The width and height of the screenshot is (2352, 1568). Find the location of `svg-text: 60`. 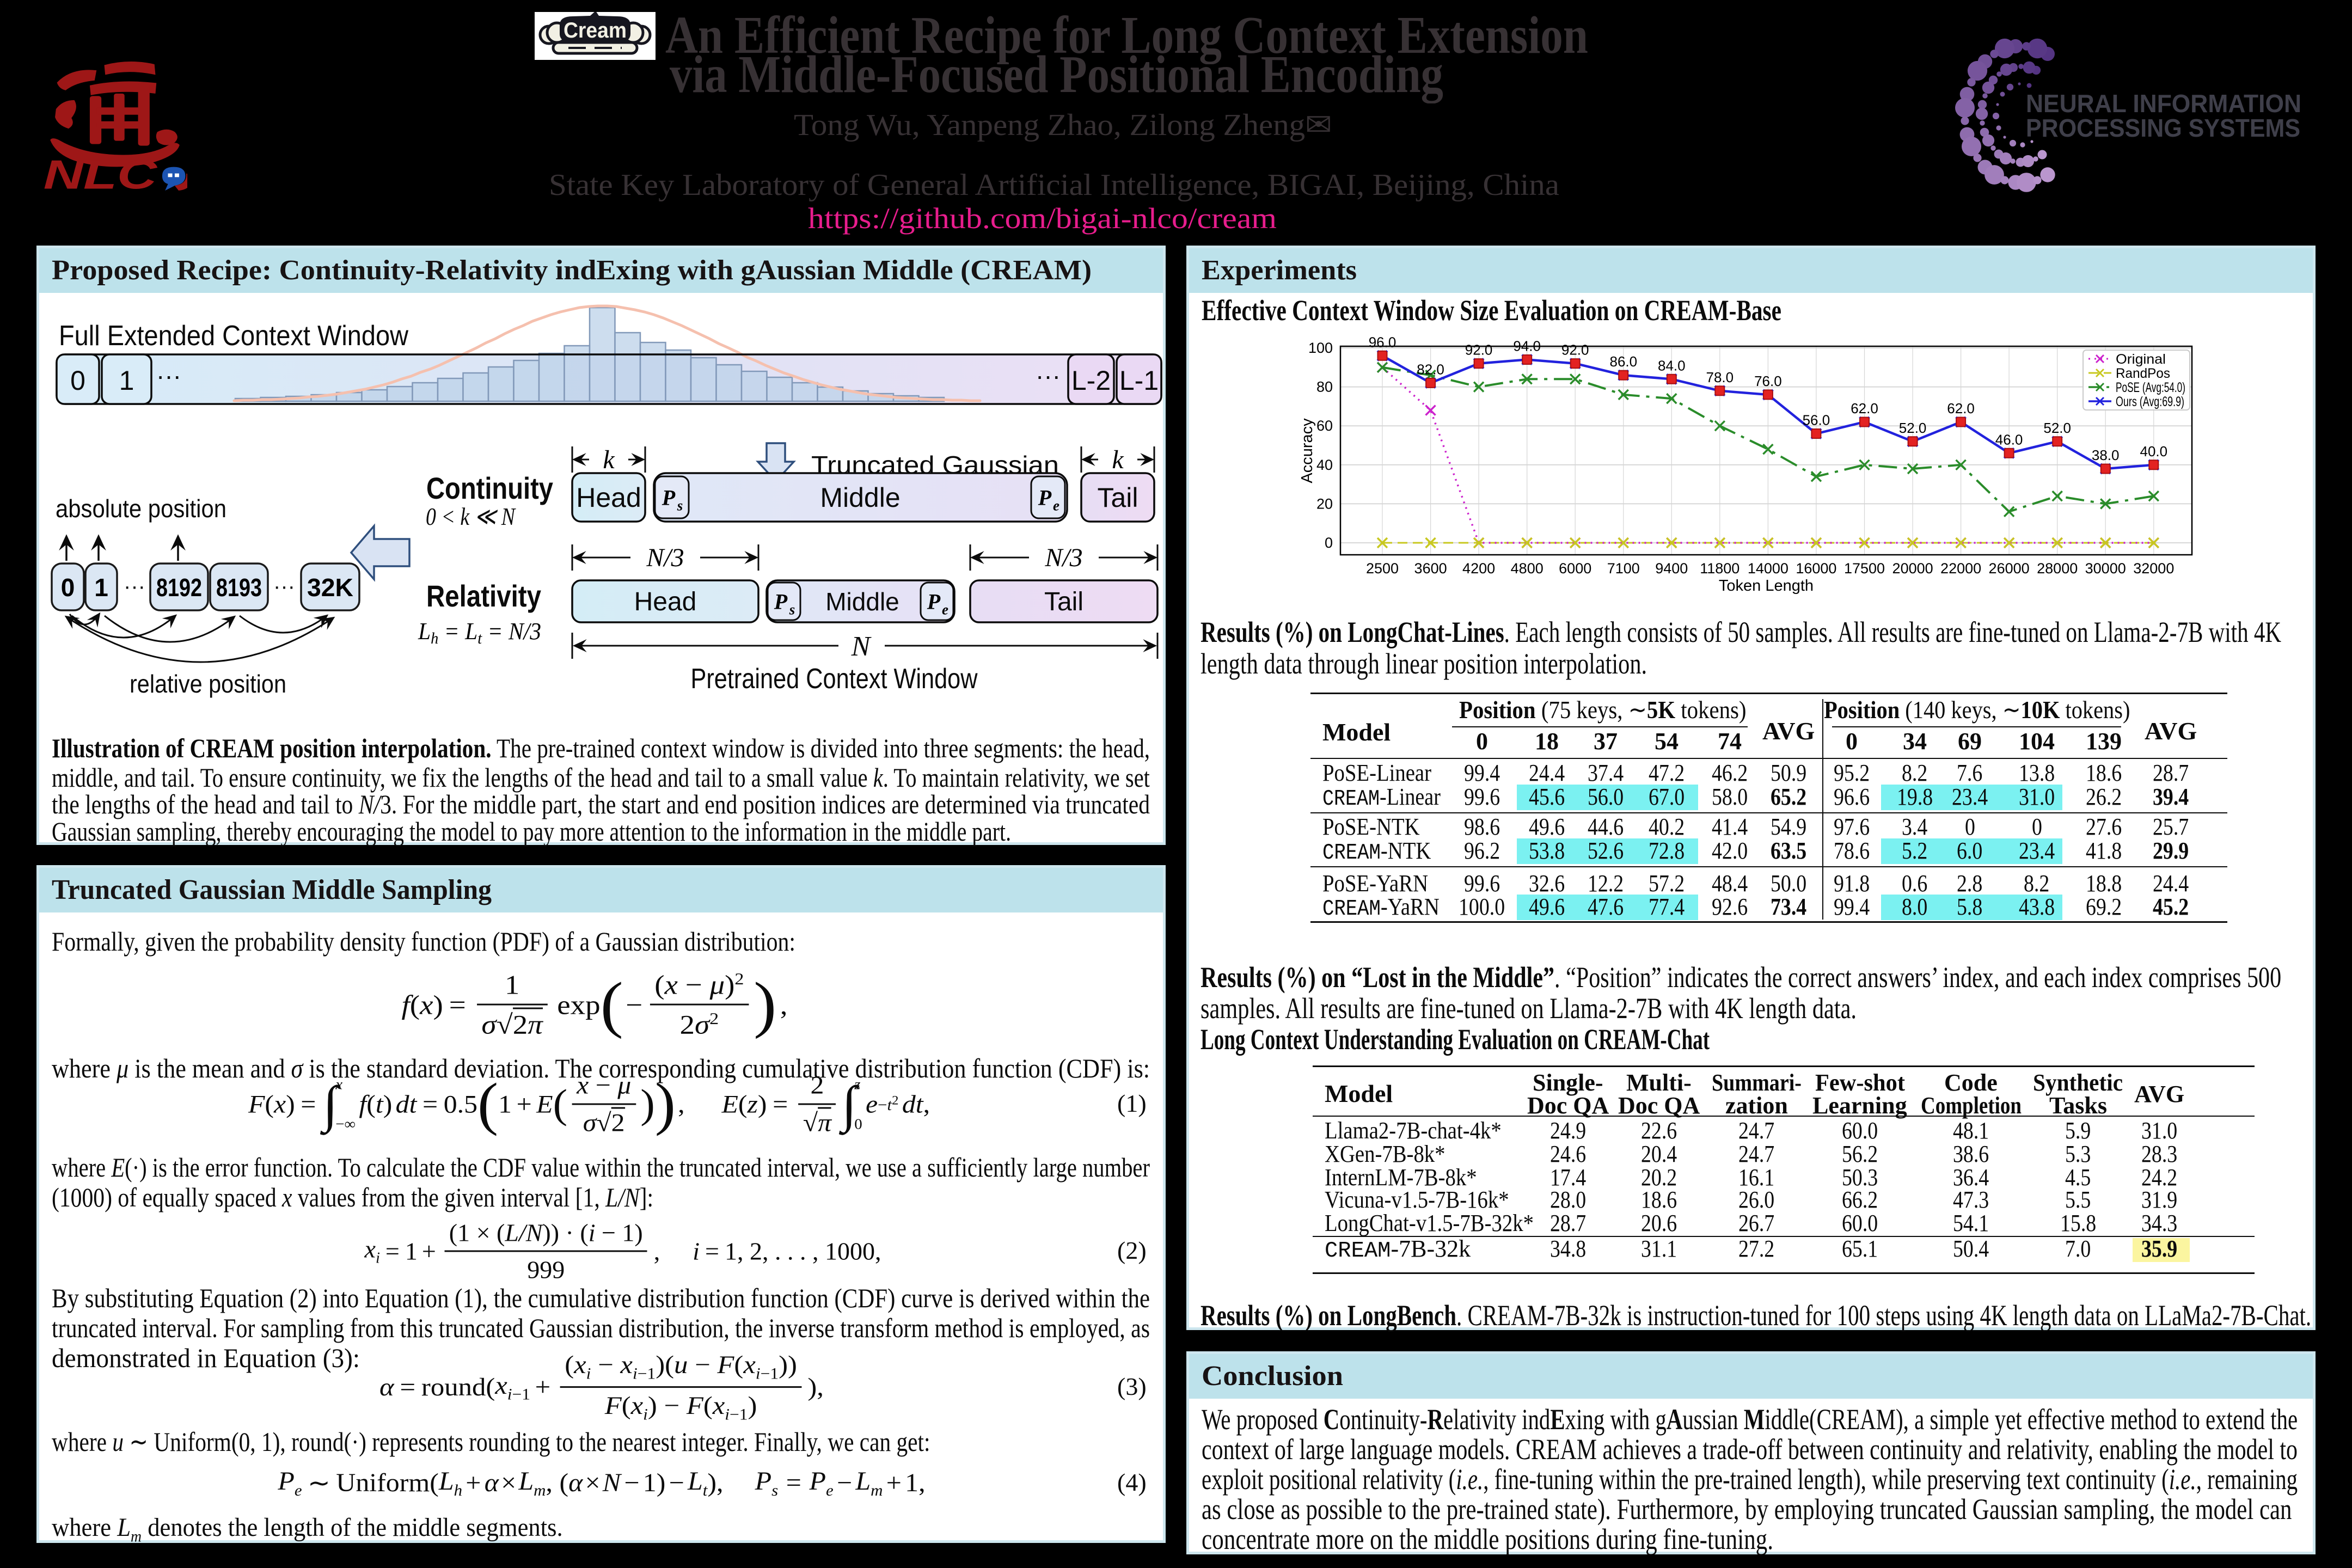

svg-text: 60 is located at coordinates (1324, 426).